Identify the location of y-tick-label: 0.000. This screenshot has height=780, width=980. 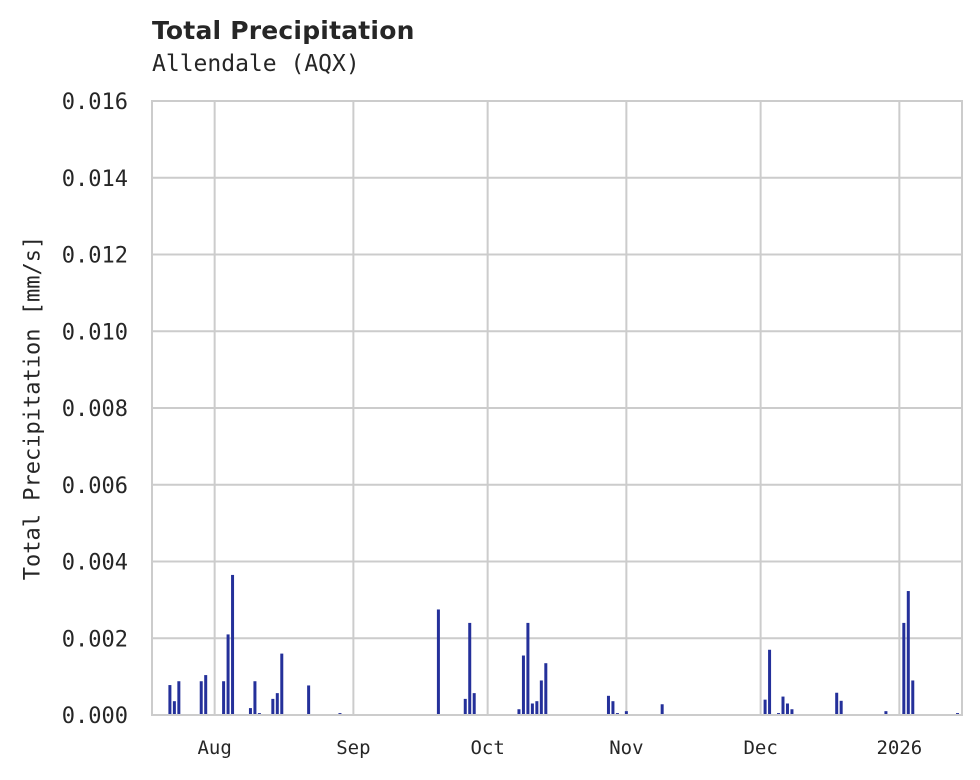
(95, 716).